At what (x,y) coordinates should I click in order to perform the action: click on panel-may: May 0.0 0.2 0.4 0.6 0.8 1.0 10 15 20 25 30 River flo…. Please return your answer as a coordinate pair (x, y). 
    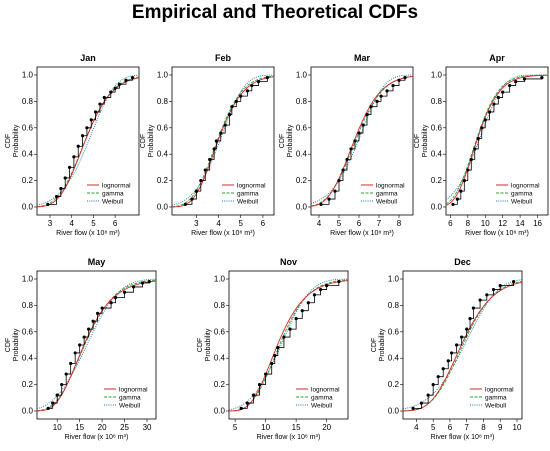
    Looking at the image, I should click on (81, 349).